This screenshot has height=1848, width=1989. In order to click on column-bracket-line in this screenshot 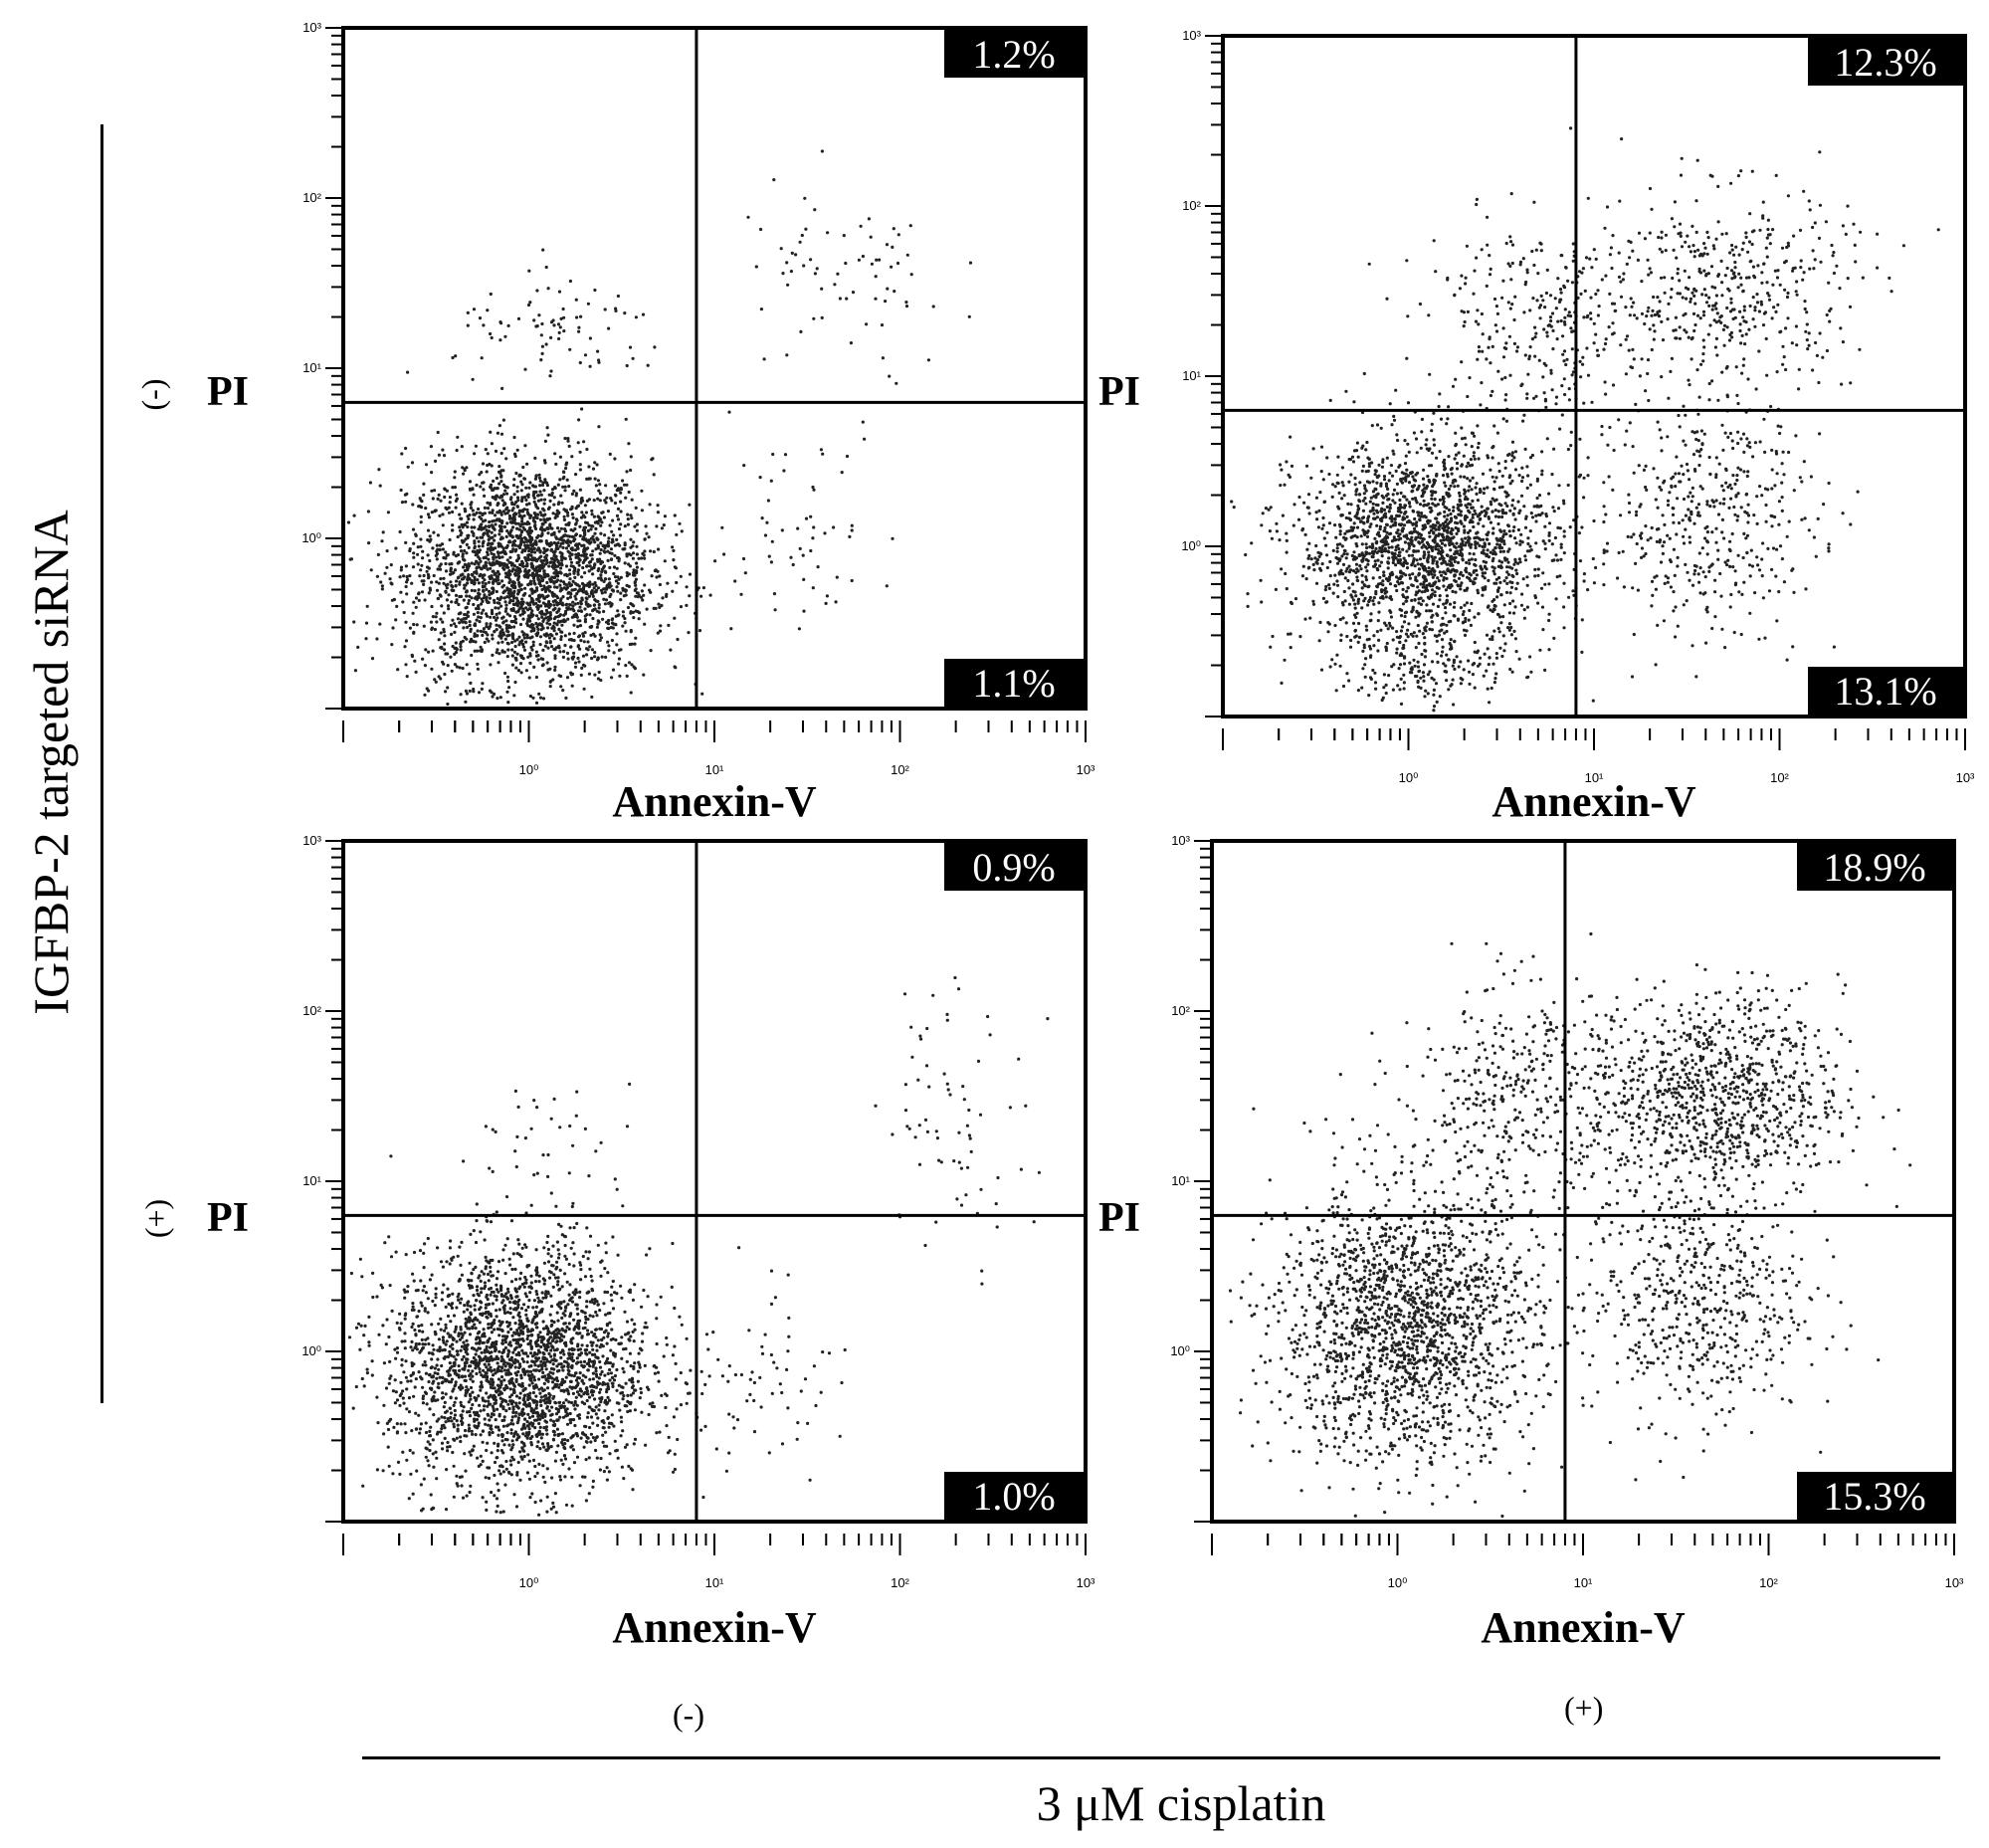, I will do `click(1151, 1758)`.